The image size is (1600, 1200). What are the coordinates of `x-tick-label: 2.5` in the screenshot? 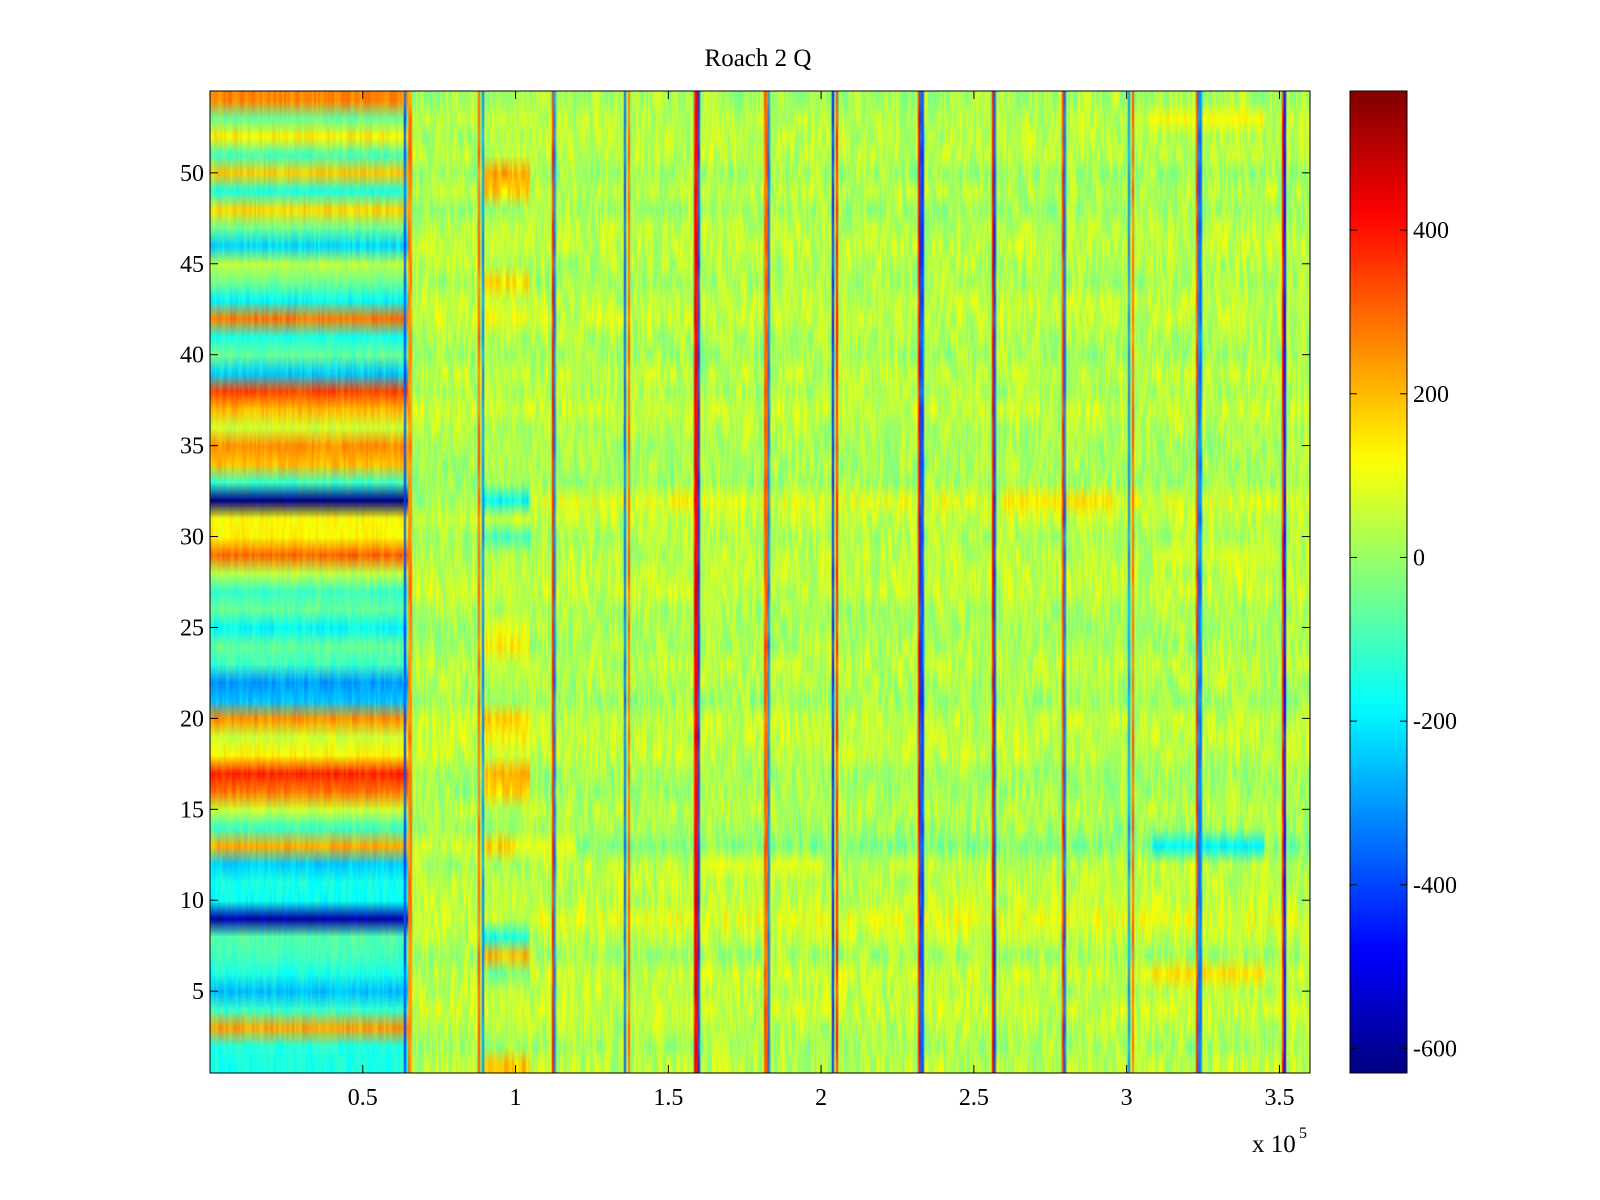 It's located at (974, 1098).